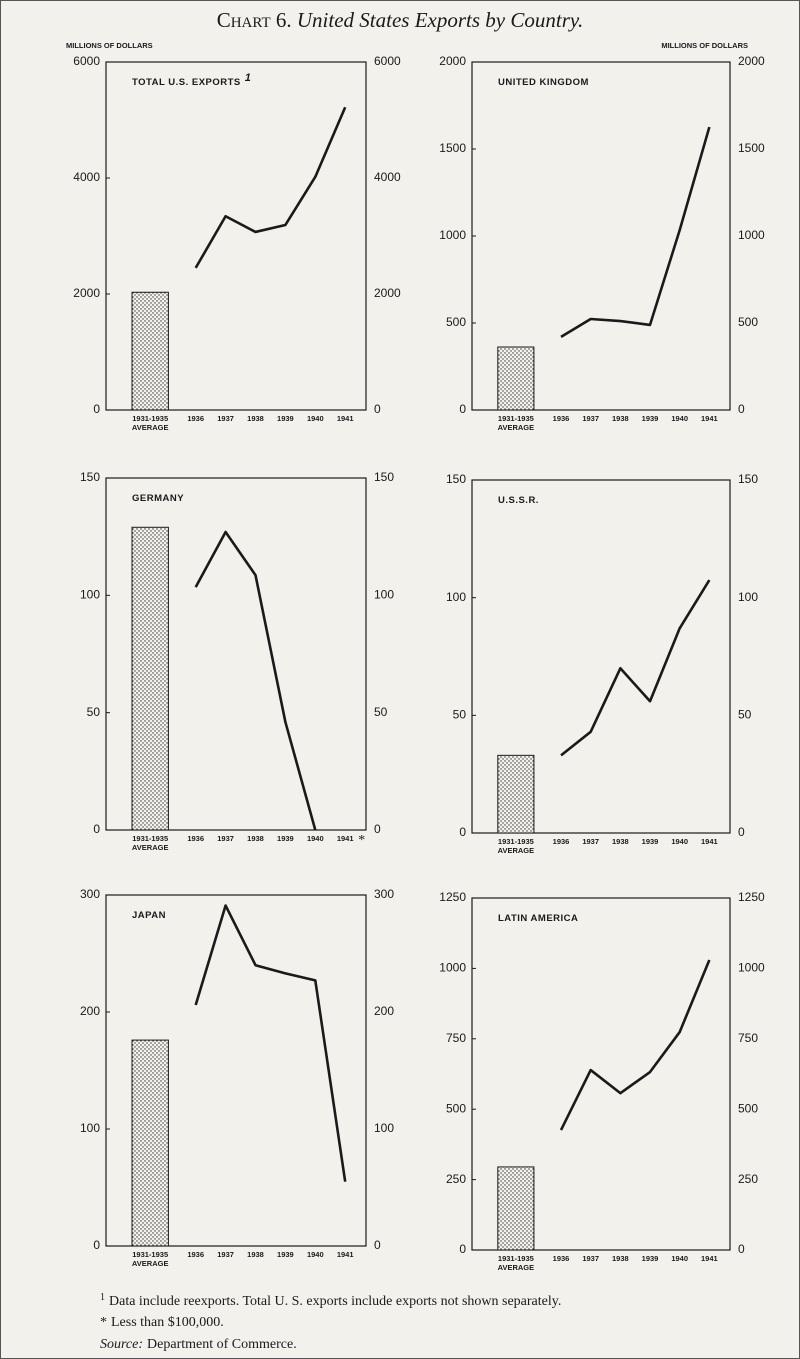 The width and height of the screenshot is (800, 1359). Describe the element at coordinates (86, 61) in the screenshot. I see `y-tick-label: 6000` at that location.